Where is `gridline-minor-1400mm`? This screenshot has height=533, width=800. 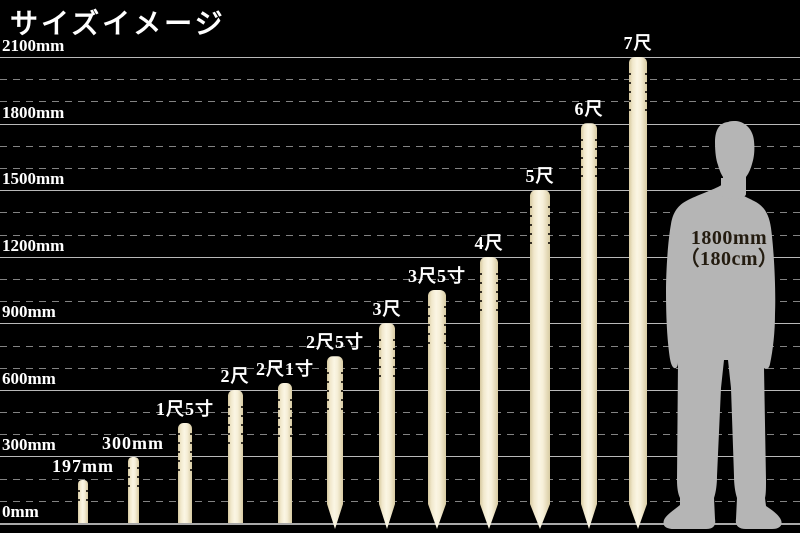 gridline-minor-1400mm is located at coordinates (400, 213).